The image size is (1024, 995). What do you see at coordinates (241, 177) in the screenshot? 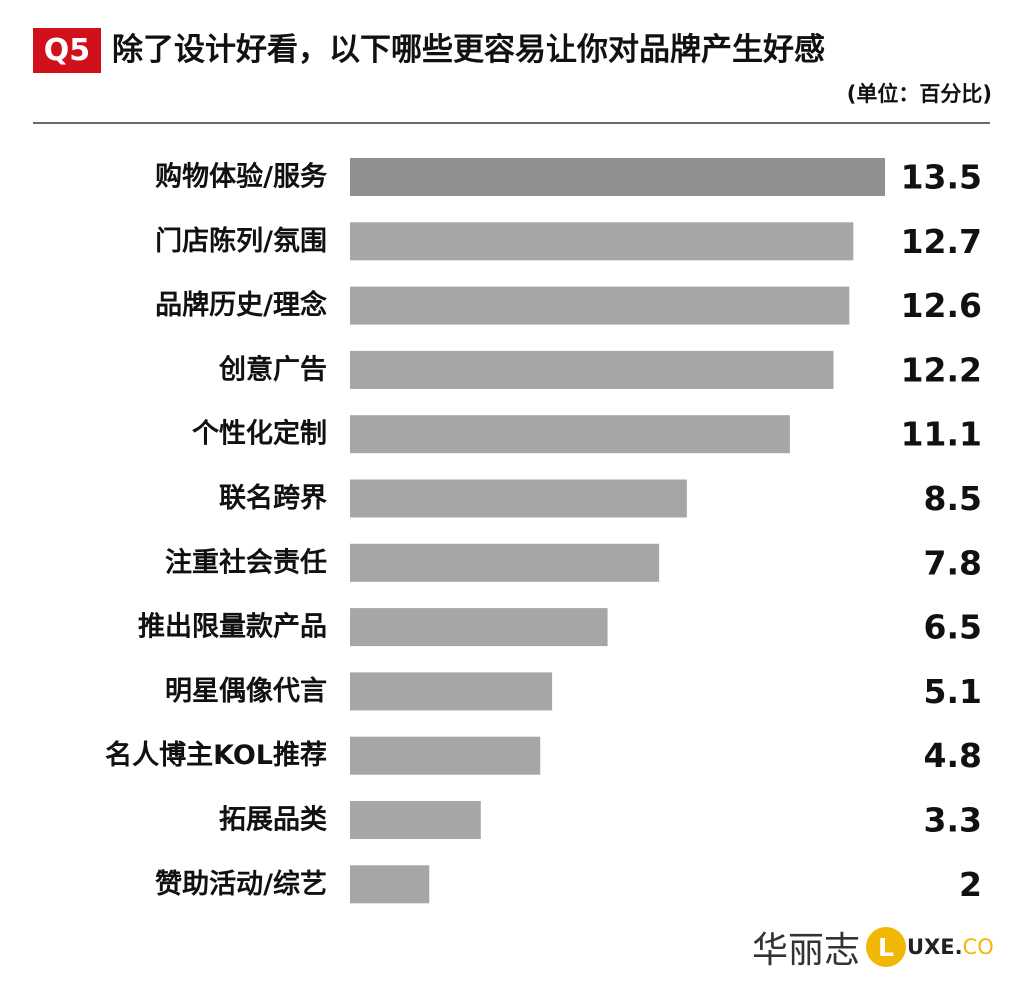
I see `category-label: 购物体验/服务` at bounding box center [241, 177].